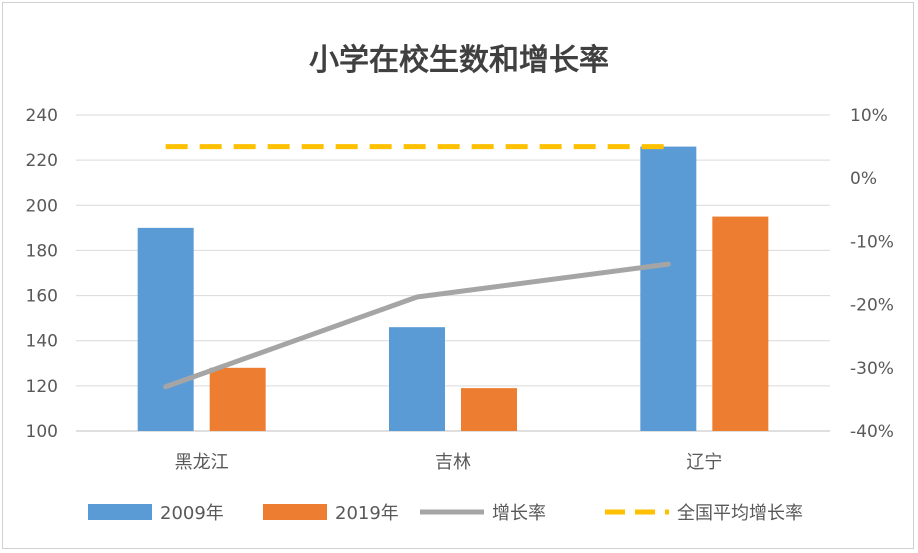 The image size is (918, 553). I want to click on right-tick-label: -40%, so click(872, 432).